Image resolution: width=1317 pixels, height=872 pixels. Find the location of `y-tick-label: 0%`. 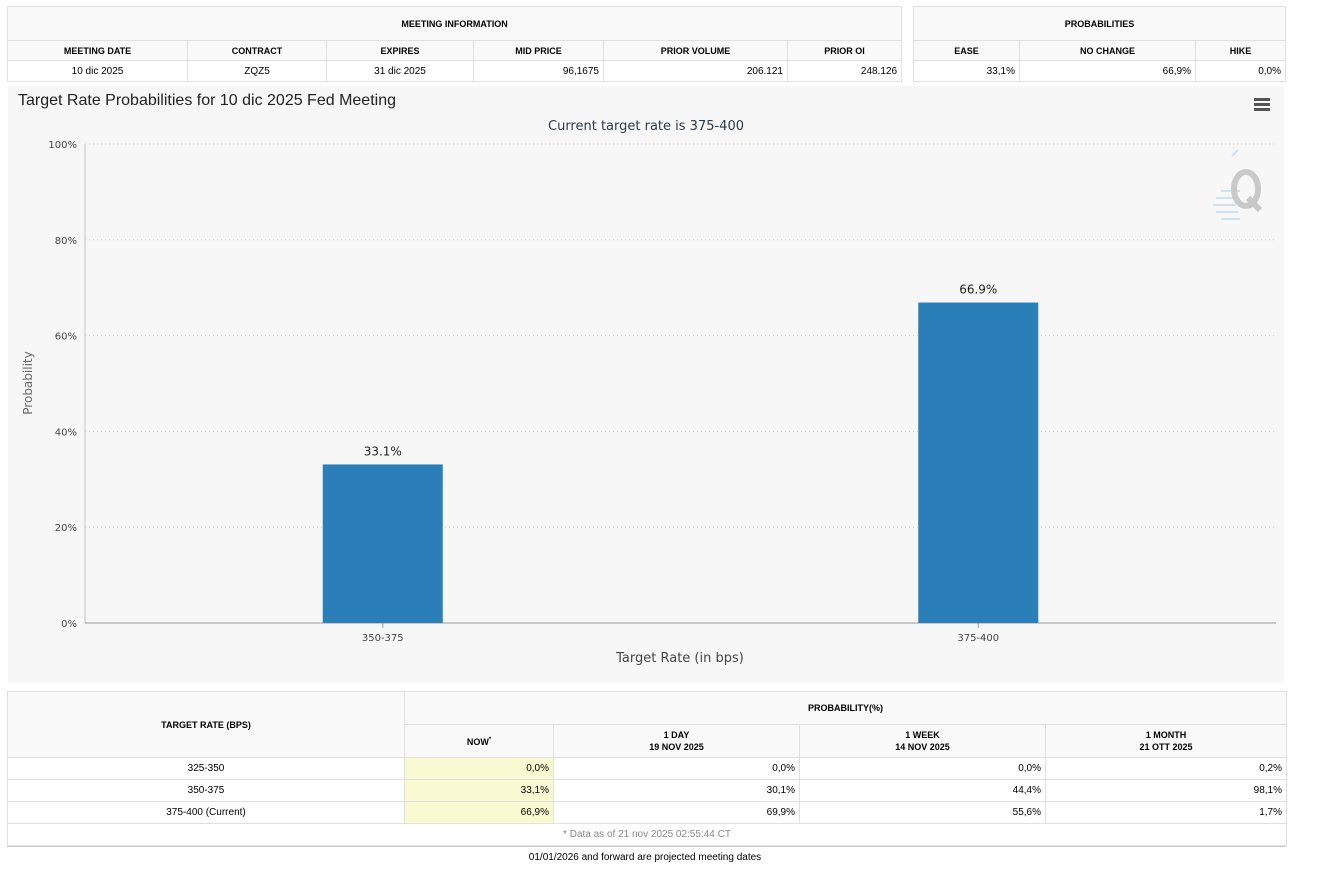

y-tick-label: 0% is located at coordinates (69, 624).